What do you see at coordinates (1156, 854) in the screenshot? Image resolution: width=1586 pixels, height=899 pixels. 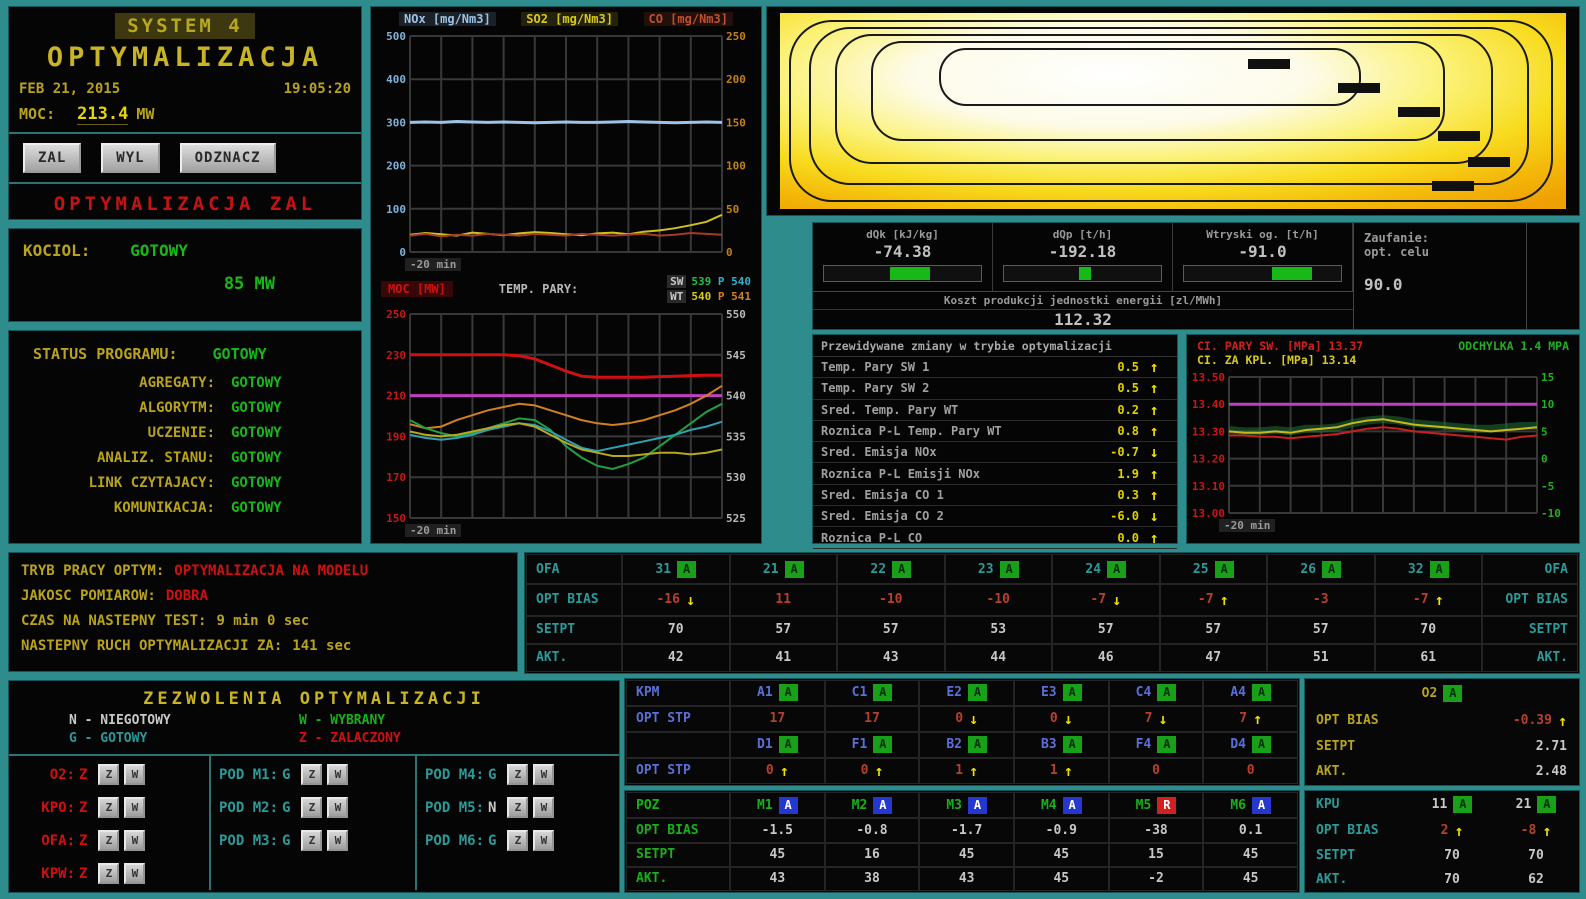 I see `poz-cell: 15` at bounding box center [1156, 854].